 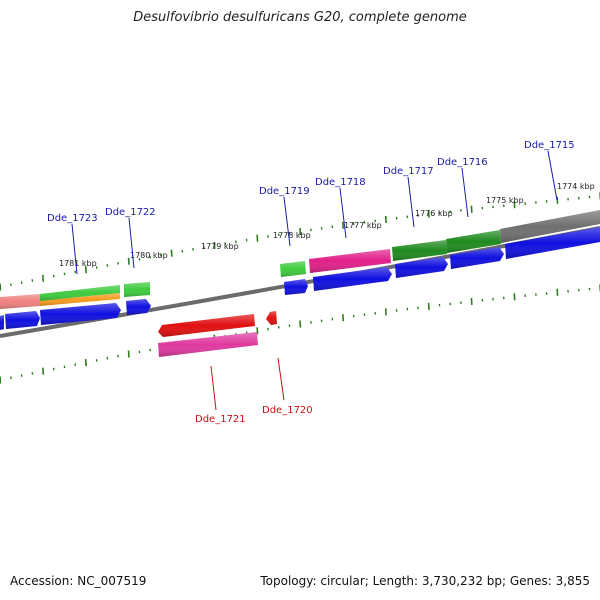 What do you see at coordinates (434, 213) in the screenshot?
I see `kbp-label-1776: 1776 kbp` at bounding box center [434, 213].